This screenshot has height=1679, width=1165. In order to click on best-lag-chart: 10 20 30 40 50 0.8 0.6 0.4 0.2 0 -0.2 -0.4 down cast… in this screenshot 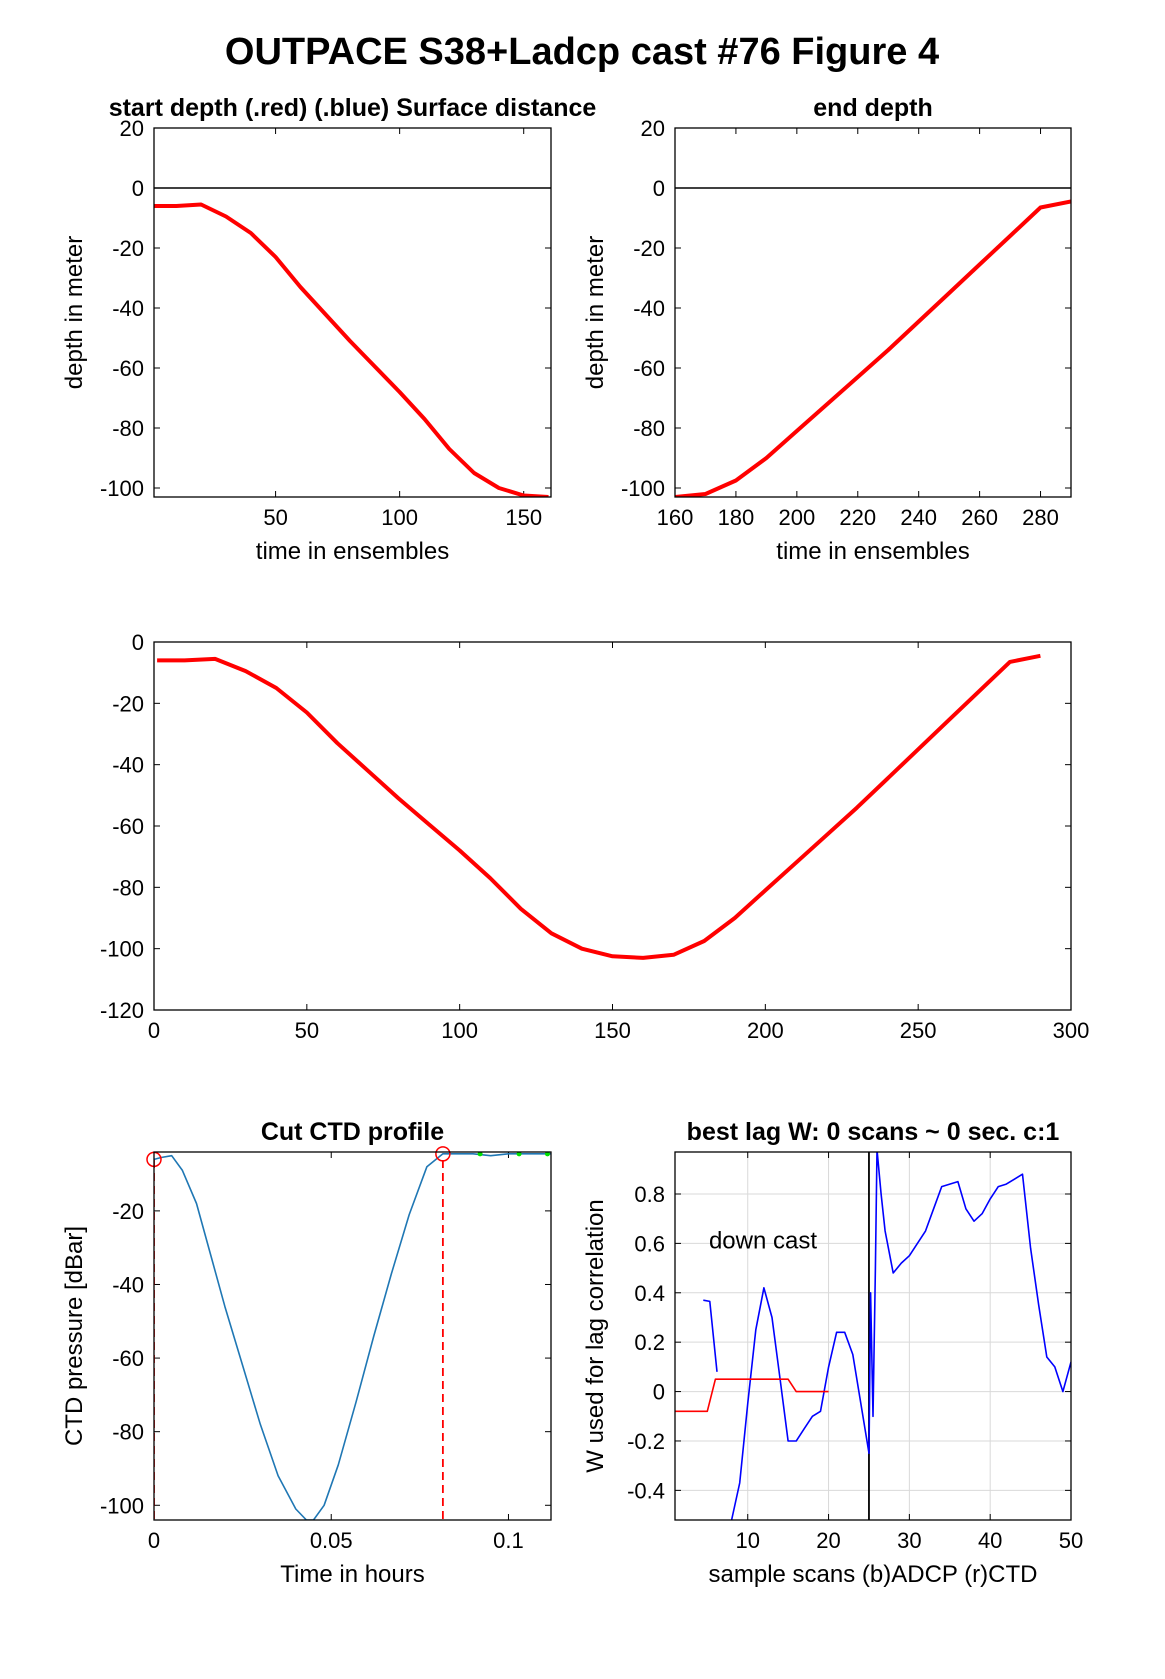, I will do `click(832, 1353)`.